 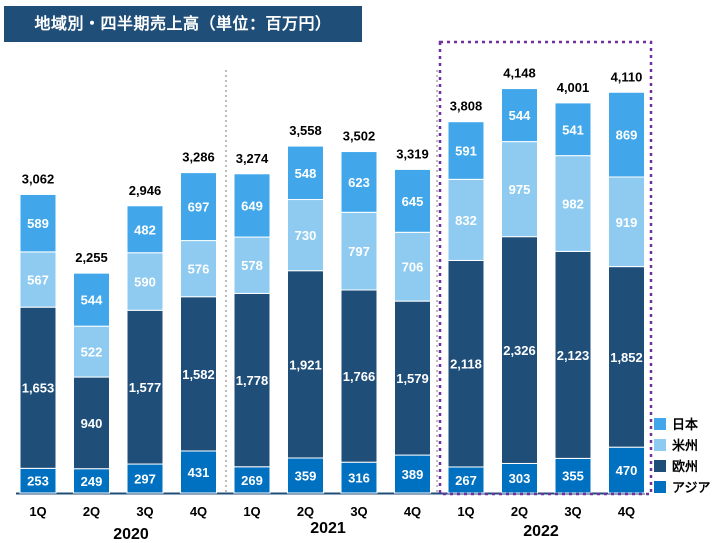 I want to click on data-label: 389, so click(x=413, y=474).